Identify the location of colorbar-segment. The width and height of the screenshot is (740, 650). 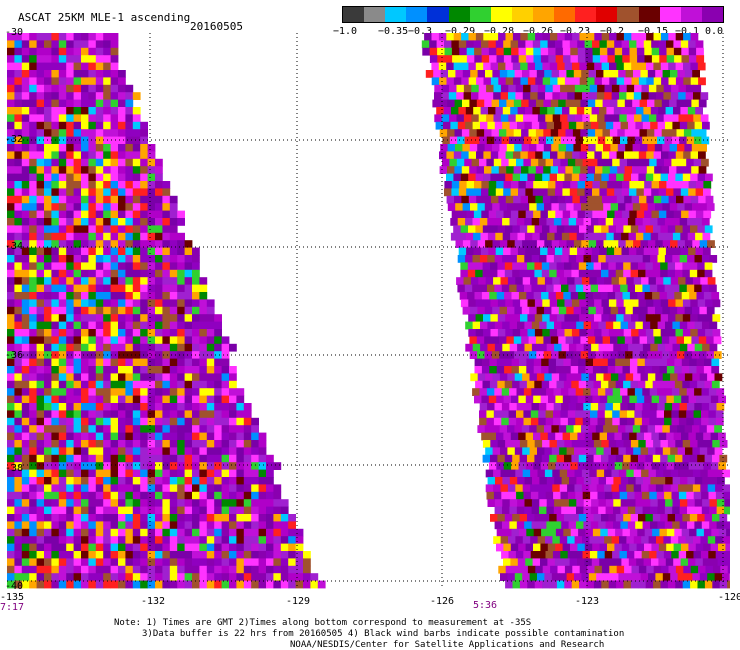
(712, 14).